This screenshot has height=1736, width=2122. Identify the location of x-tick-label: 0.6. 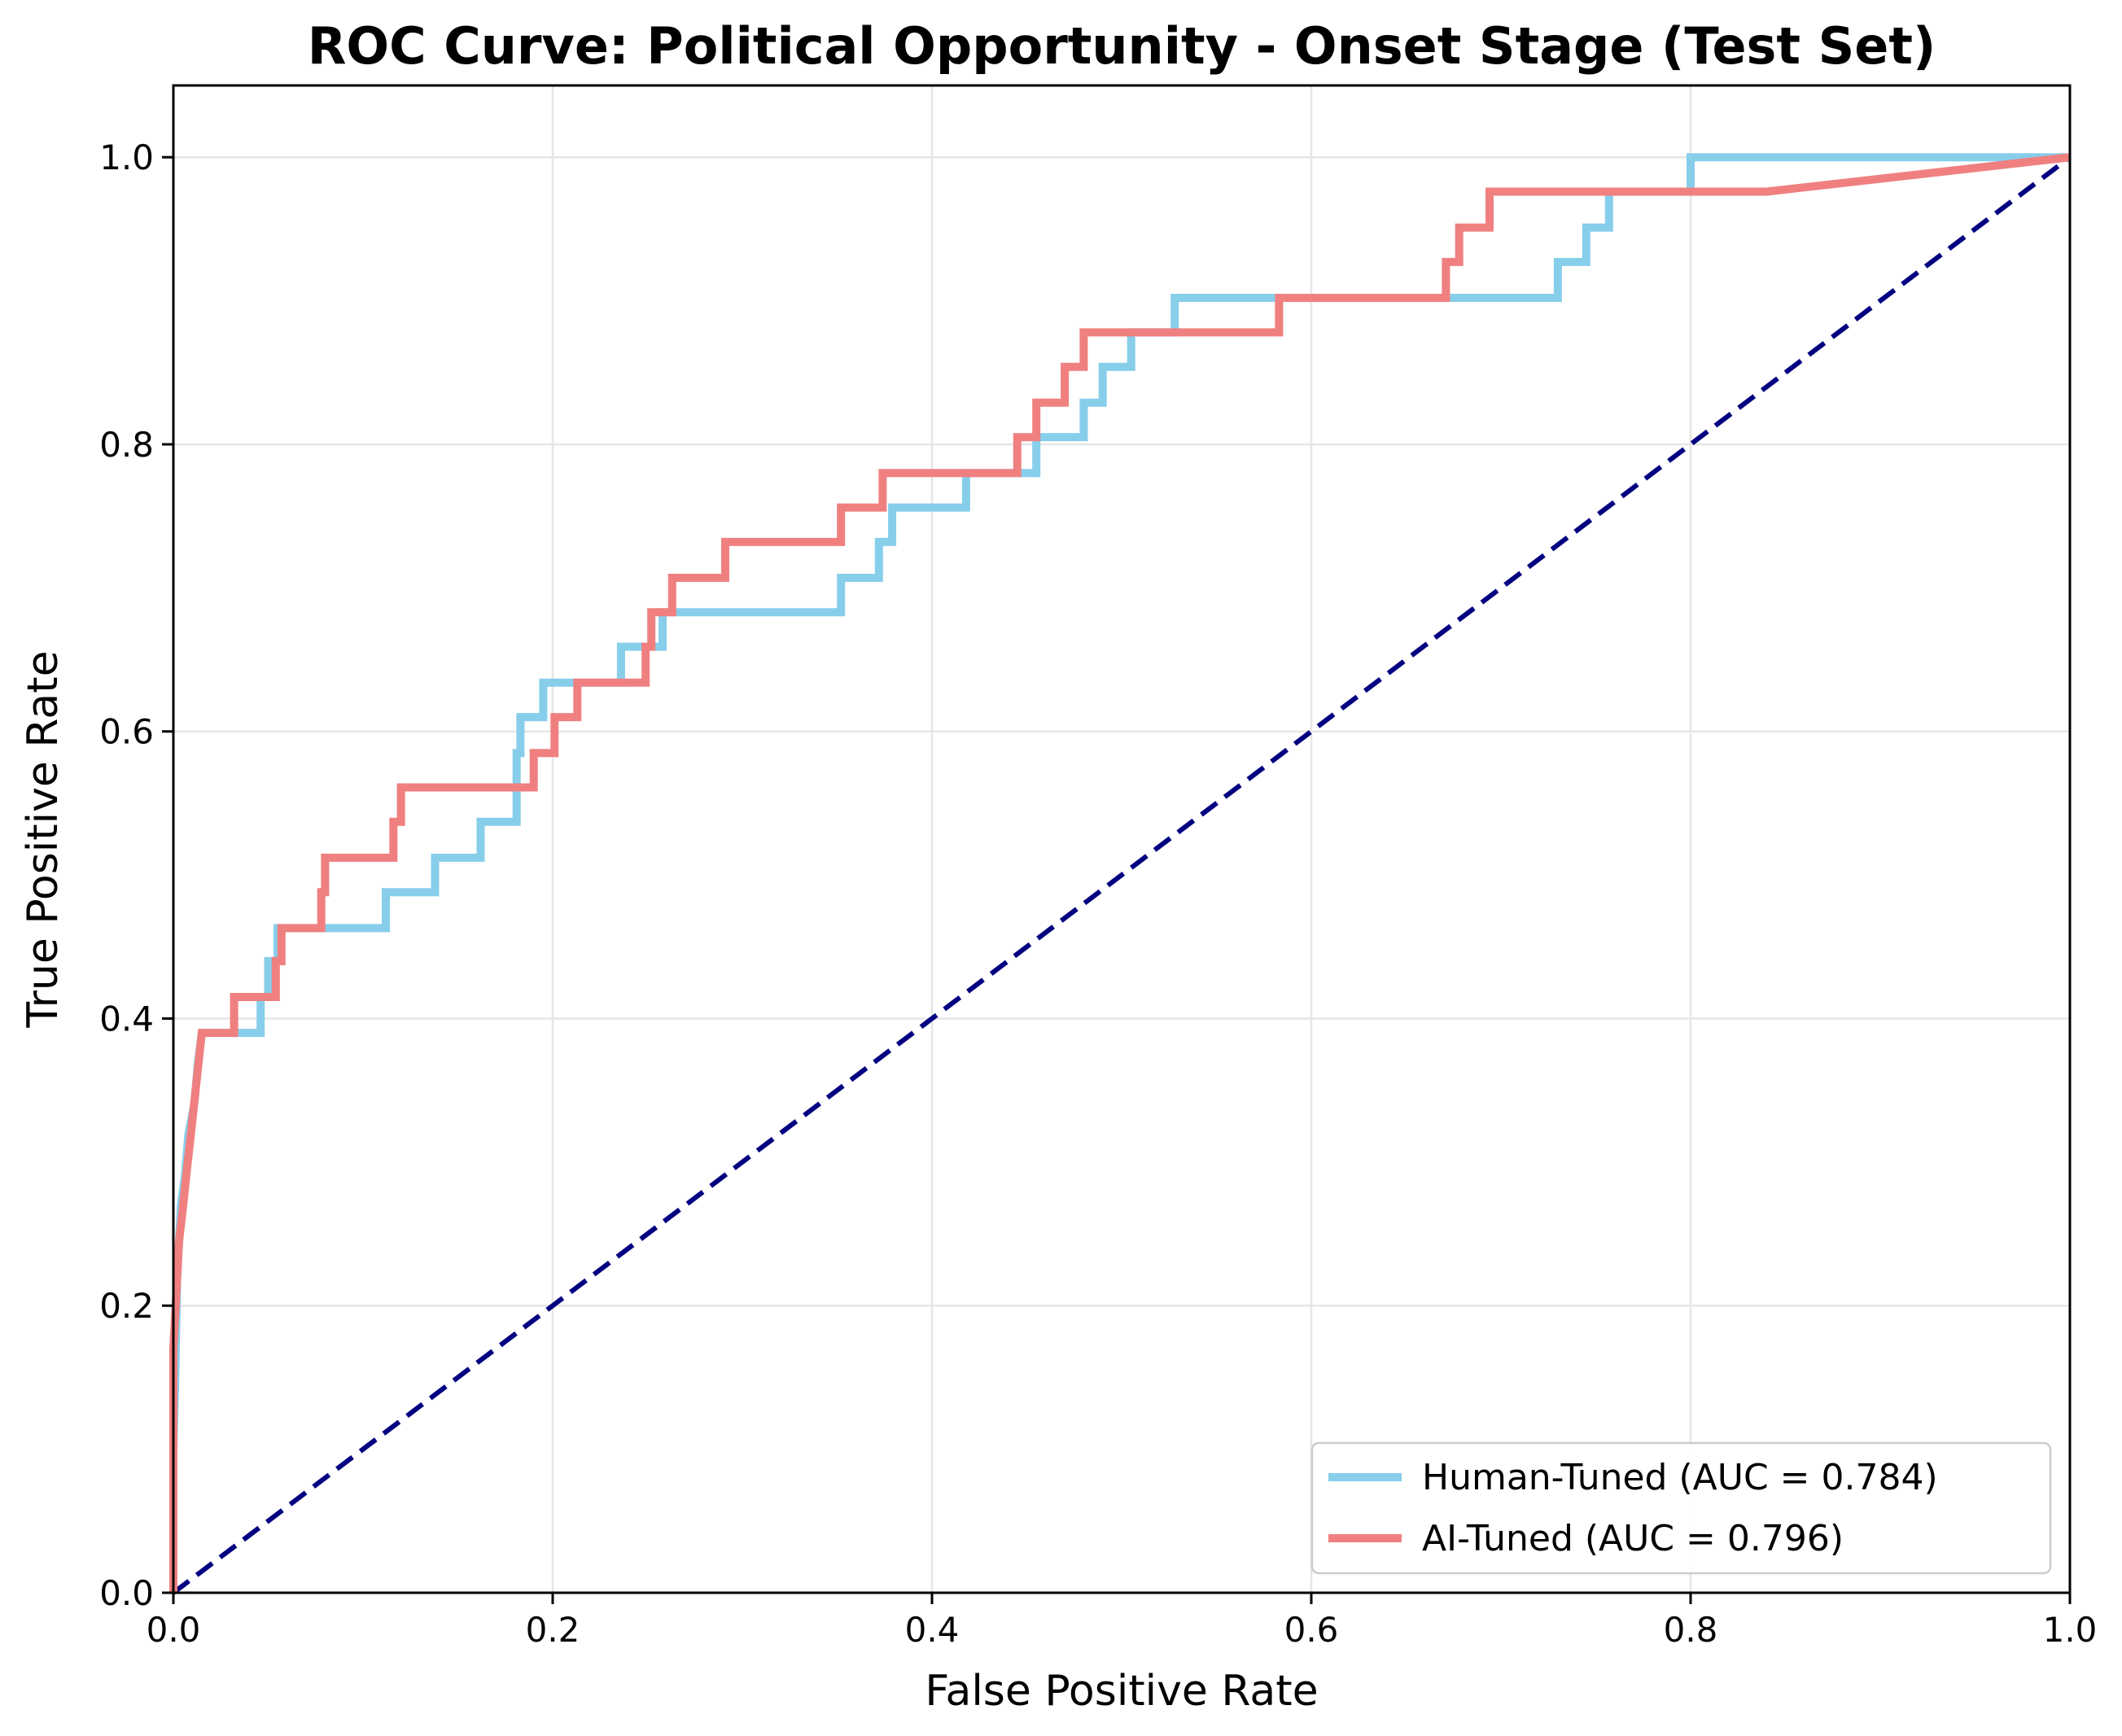
(1311, 1630).